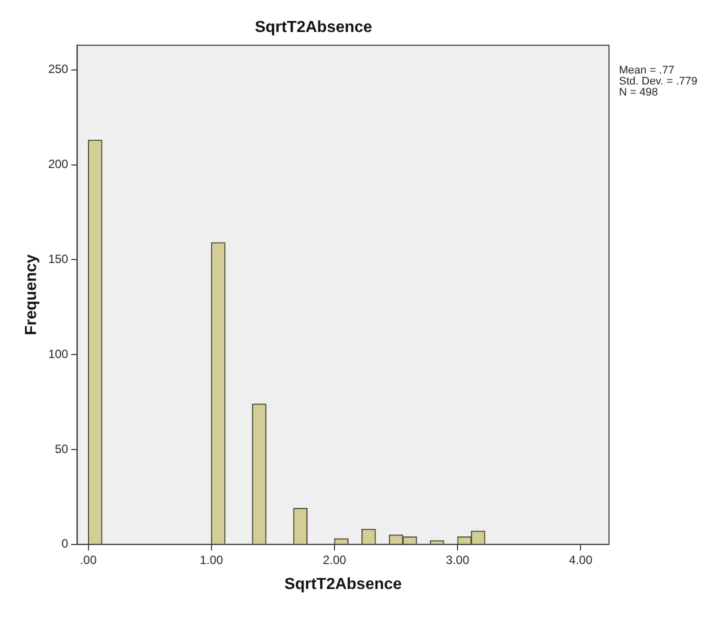 The height and width of the screenshot is (617, 726). Describe the element at coordinates (58, 164) in the screenshot. I see `y-tick-label: 200` at that location.